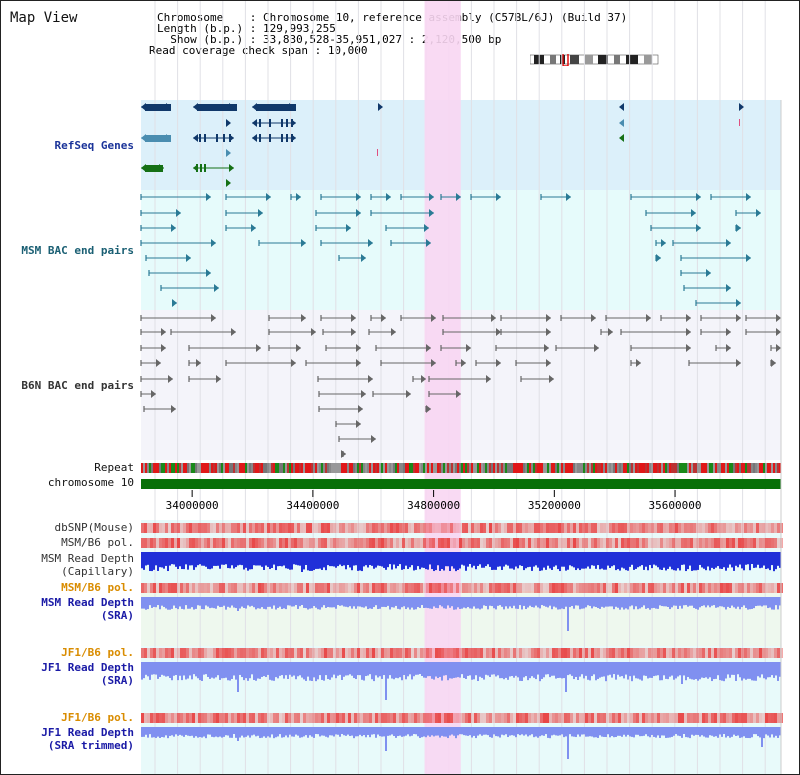  I want to click on track-label-b6n-bac: B6N BAC end pairs, so click(77, 385).